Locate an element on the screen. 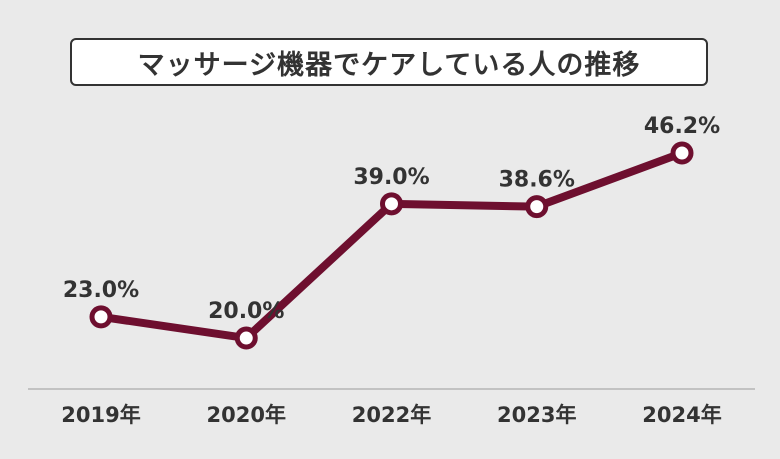 The image size is (780, 459). x-tick-label-4: 2023年 is located at coordinates (536, 415).